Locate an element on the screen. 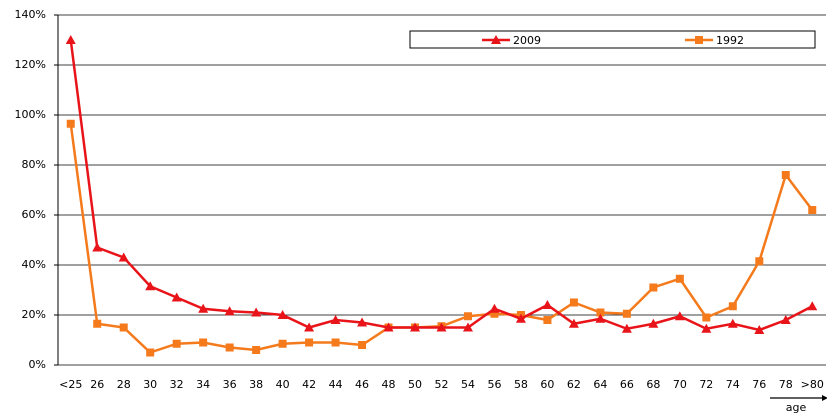 Image resolution: width=827 pixels, height=413 pixels. x-tick-label: 52 is located at coordinates (442, 384).